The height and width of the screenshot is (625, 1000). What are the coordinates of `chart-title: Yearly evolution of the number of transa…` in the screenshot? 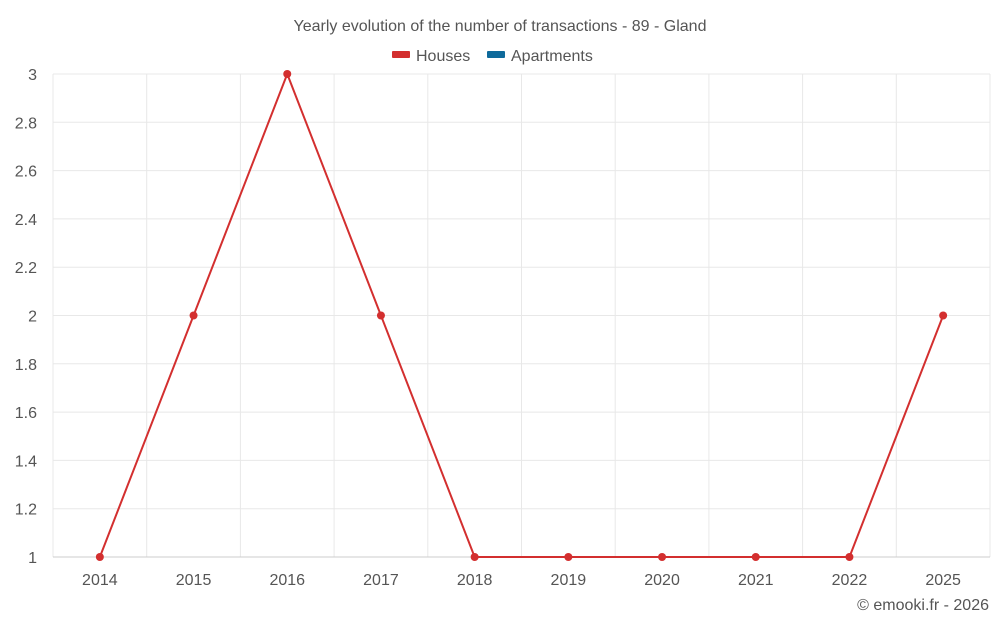 It's located at (500, 26).